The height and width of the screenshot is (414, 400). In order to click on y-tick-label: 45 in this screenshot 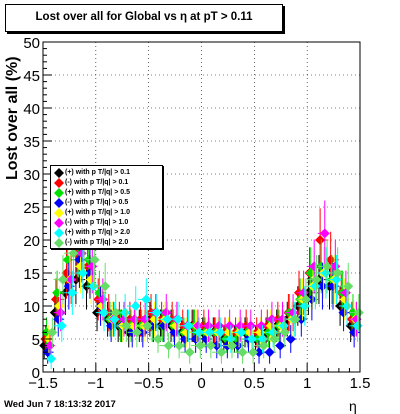, I will do `click(31, 76)`.